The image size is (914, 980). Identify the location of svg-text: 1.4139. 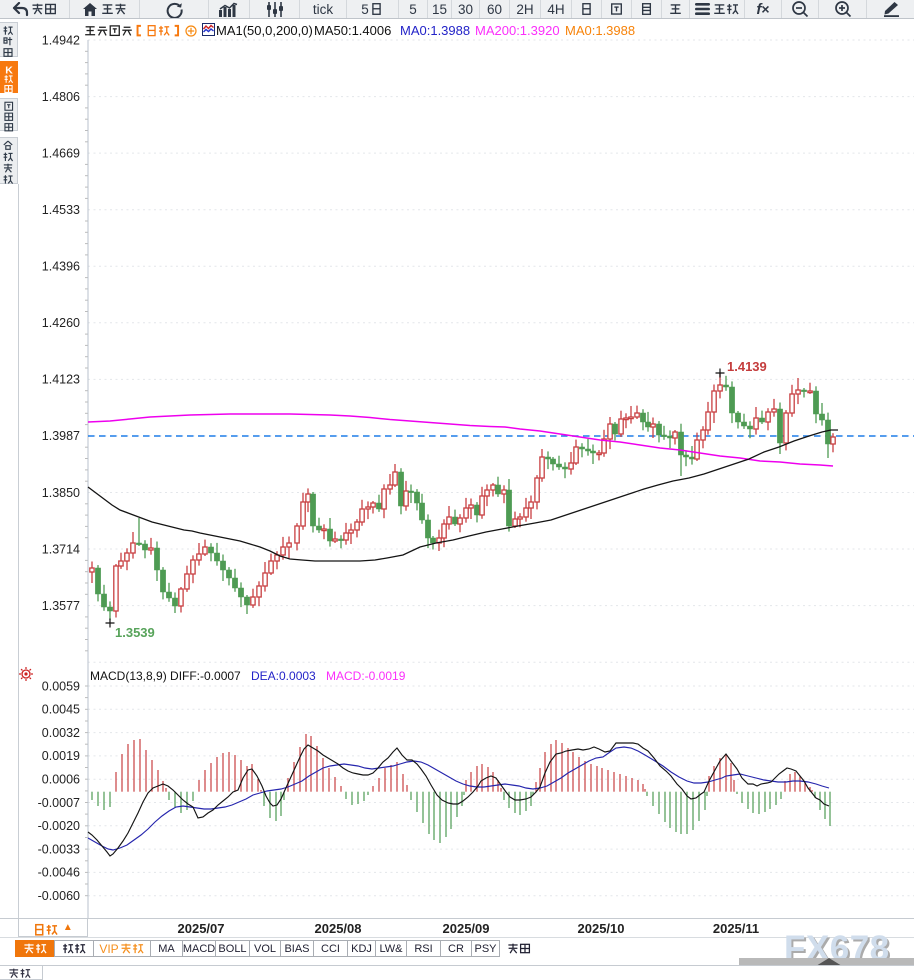
(747, 366).